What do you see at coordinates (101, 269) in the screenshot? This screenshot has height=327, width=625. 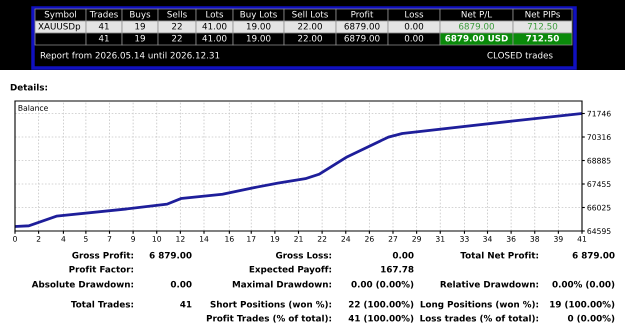 I see `text: Profit Factor:` at bounding box center [101, 269].